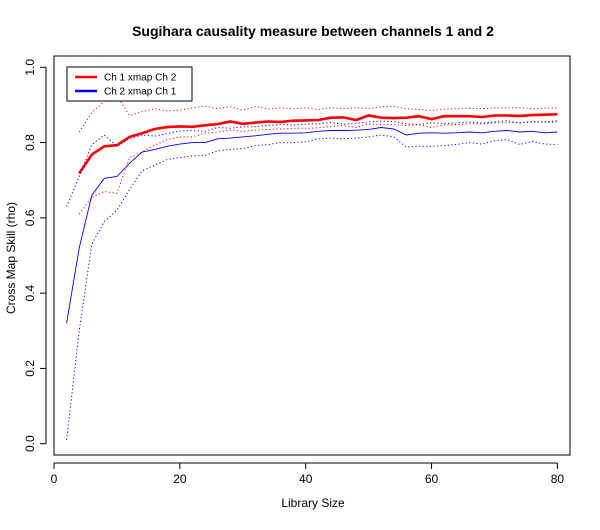 The height and width of the screenshot is (530, 600). What do you see at coordinates (54, 479) in the screenshot?
I see `x-tick-label: 0` at bounding box center [54, 479].